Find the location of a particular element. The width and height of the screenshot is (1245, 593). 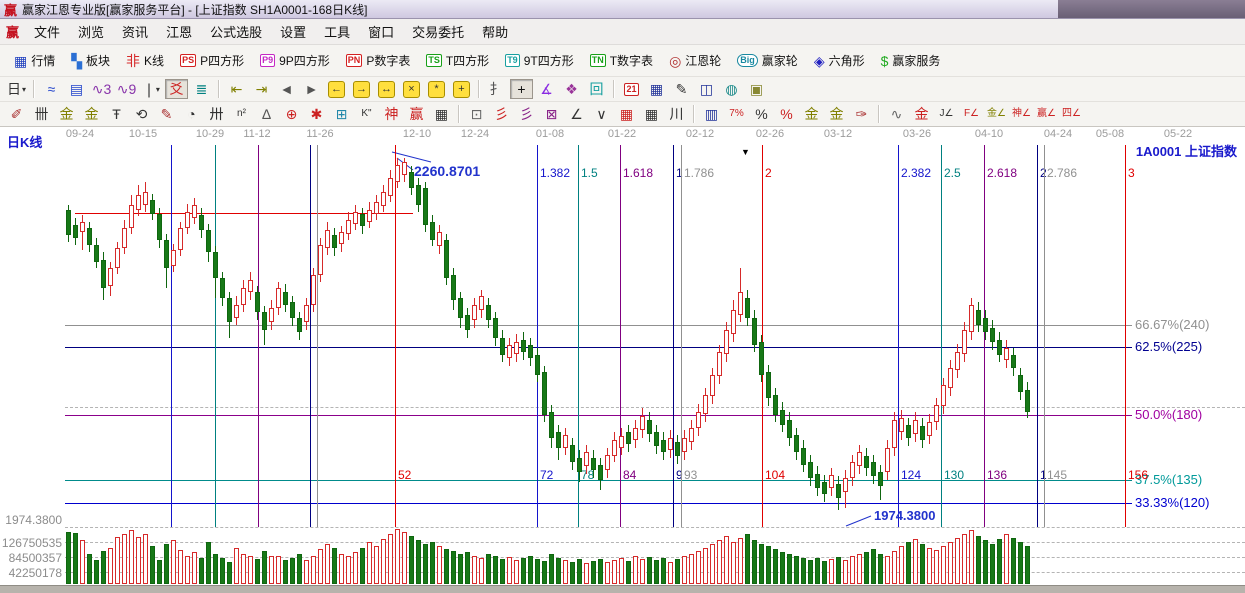

menu-item-help: 帮助 is located at coordinates (495, 32).